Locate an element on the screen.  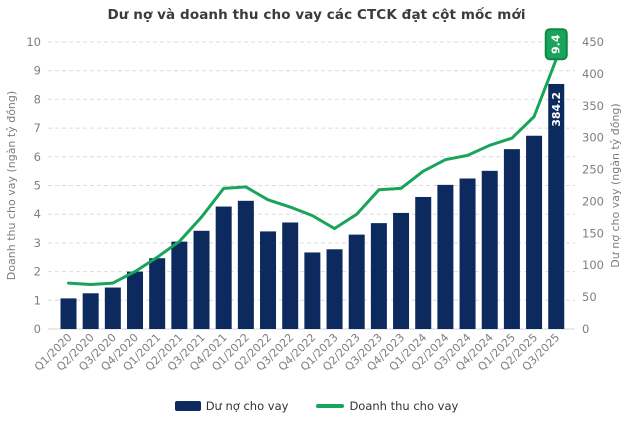
left-axis-tick-label: 2 is located at coordinates (37, 272).